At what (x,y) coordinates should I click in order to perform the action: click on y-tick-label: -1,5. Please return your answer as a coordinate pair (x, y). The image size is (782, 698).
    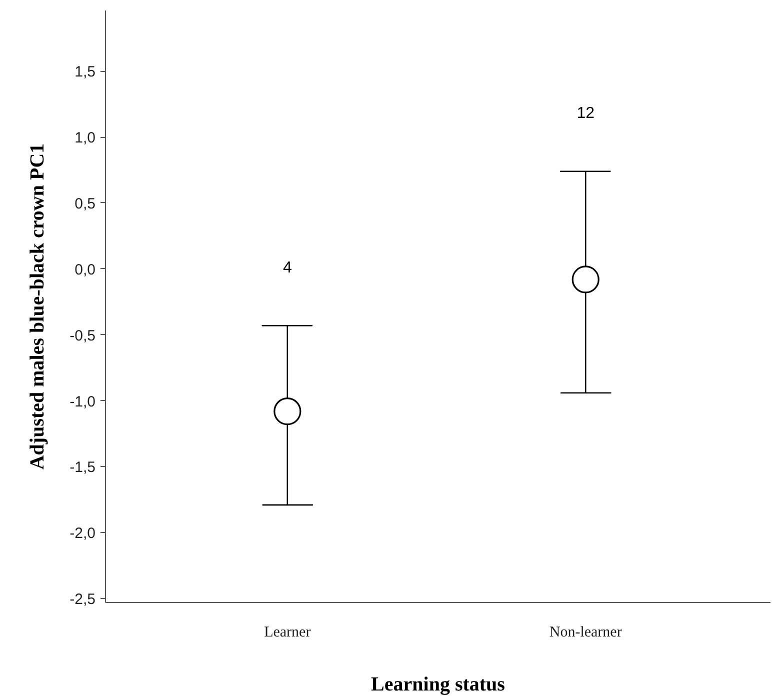
    Looking at the image, I should click on (83, 467).